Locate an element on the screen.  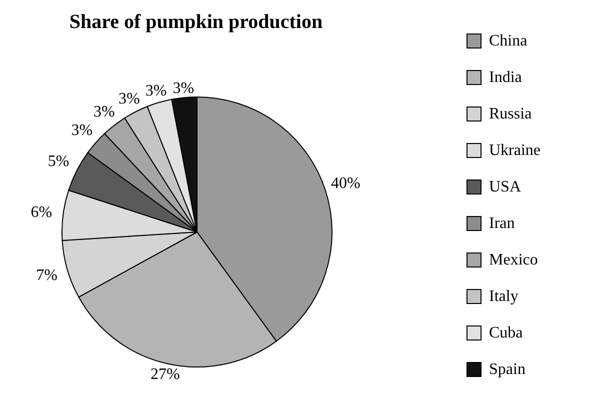
legend-label: Russia is located at coordinates (510, 114).